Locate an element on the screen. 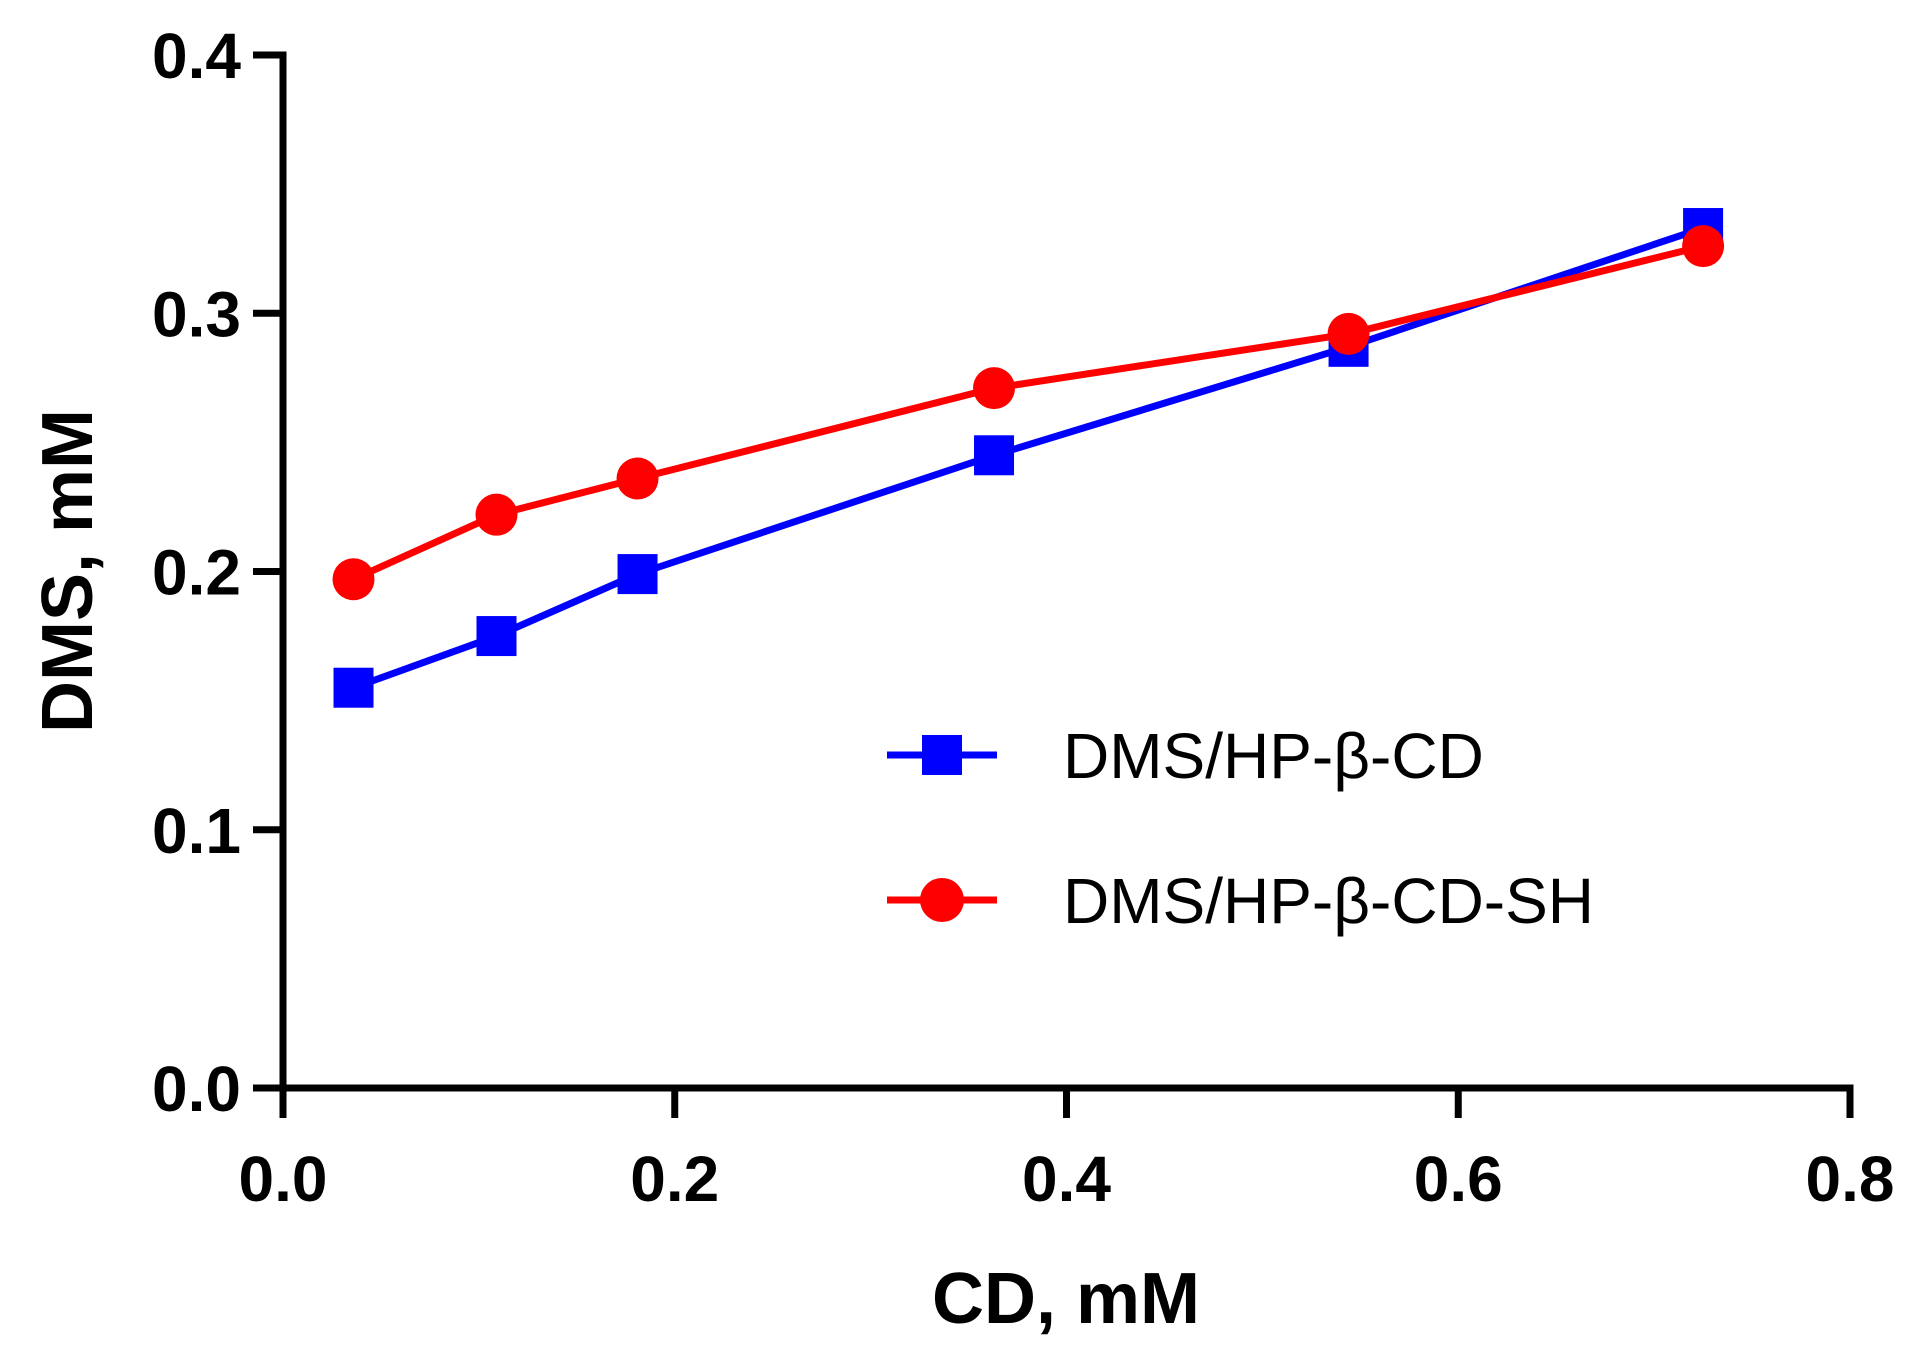  x-tick-label: 0.2 is located at coordinates (674, 1179).